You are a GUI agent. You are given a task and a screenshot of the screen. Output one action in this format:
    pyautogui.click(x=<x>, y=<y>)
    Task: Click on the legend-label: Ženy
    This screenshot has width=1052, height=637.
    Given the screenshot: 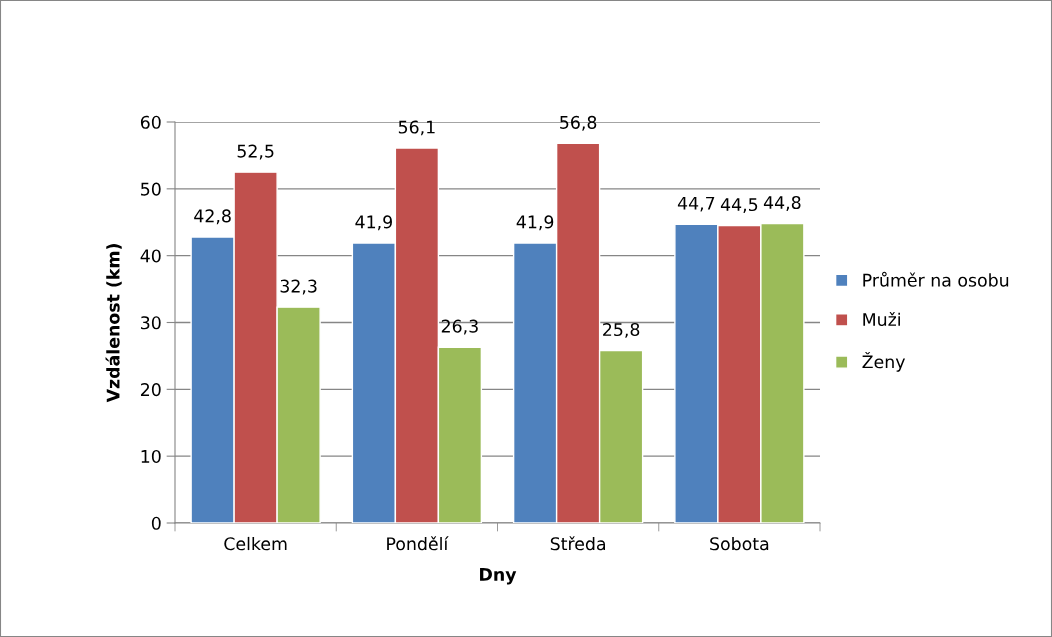 What is the action you would take?
    pyautogui.click(x=883, y=362)
    